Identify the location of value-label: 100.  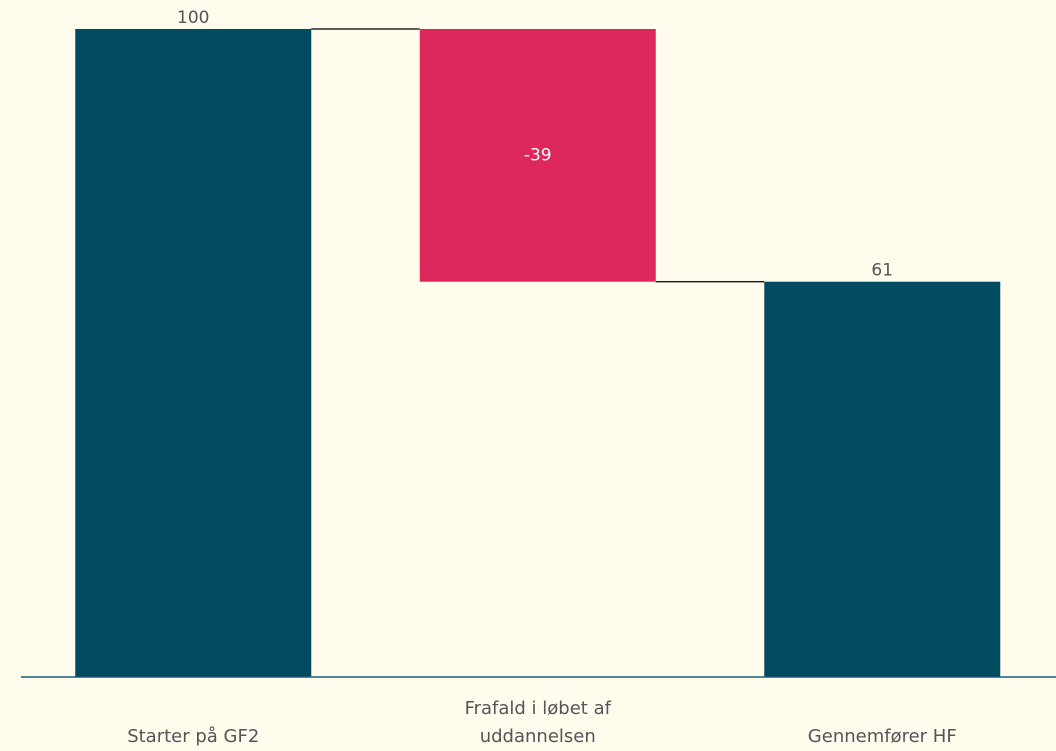
(193, 18).